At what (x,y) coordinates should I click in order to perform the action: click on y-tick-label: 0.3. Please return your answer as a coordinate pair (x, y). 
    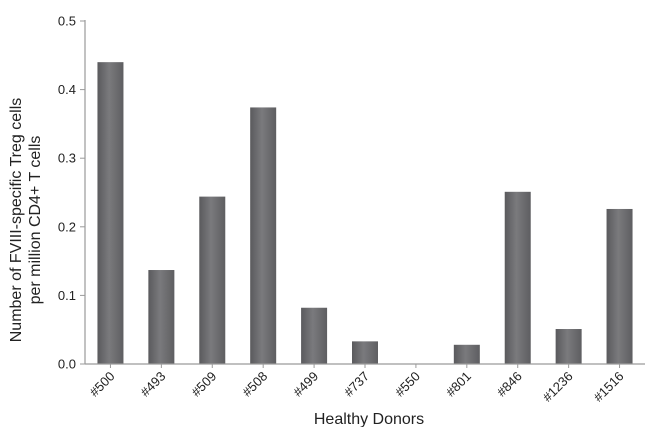
    Looking at the image, I should click on (67, 158).